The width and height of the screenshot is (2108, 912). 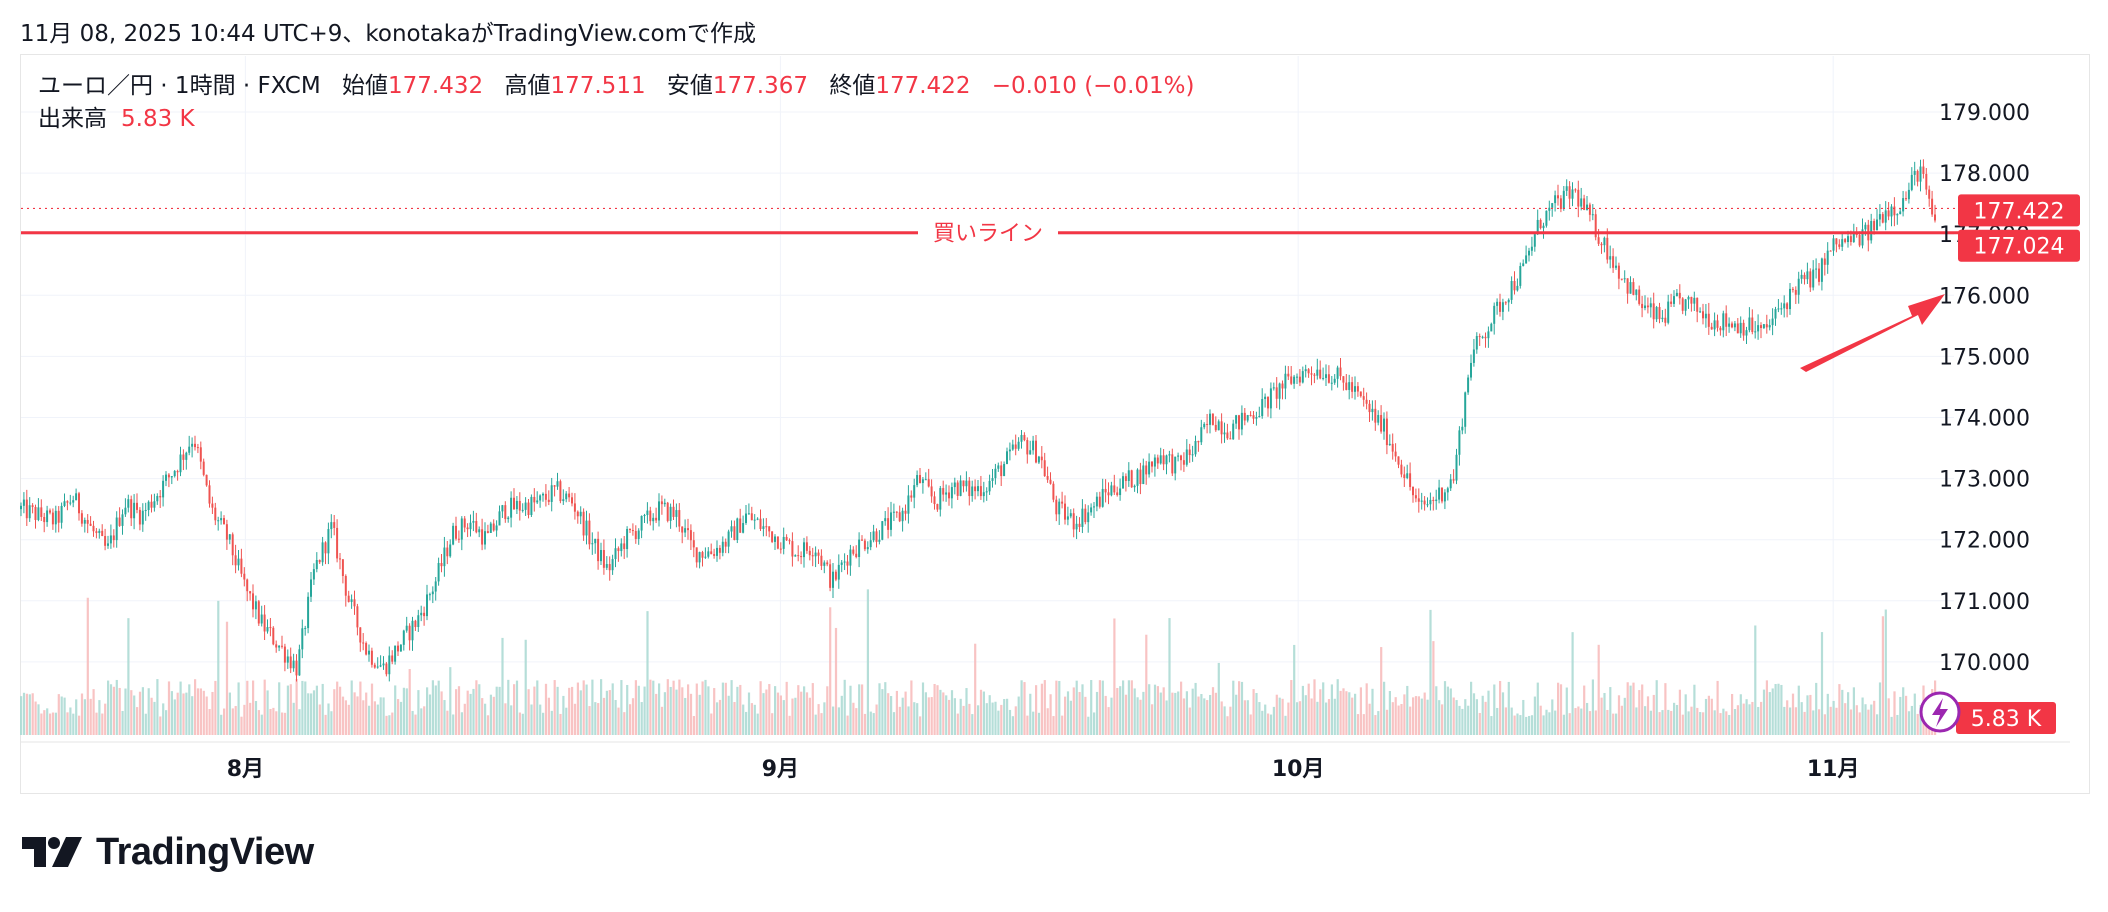 What do you see at coordinates (616, 119) in the screenshot?
I see `legend-volume-row: 出来高 5.83 K` at bounding box center [616, 119].